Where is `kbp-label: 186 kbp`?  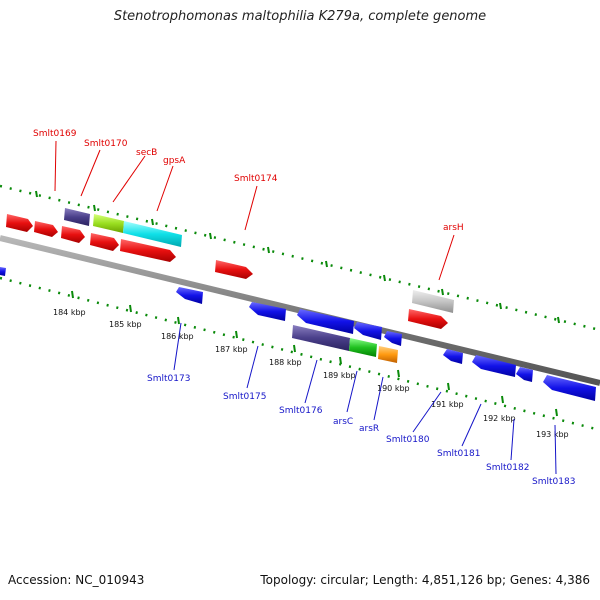 kbp-label: 186 kbp is located at coordinates (177, 336).